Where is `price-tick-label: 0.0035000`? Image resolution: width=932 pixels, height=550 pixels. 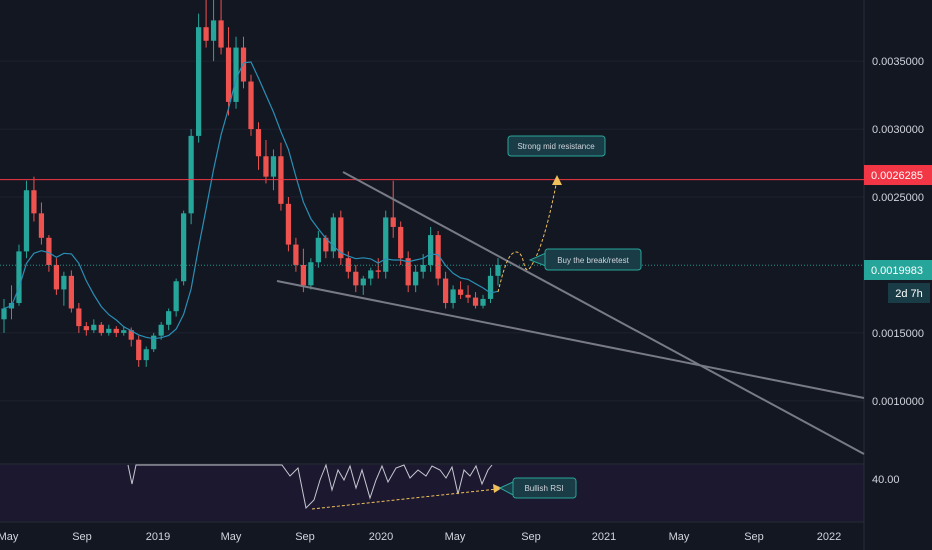 price-tick-label: 0.0035000 is located at coordinates (898, 62).